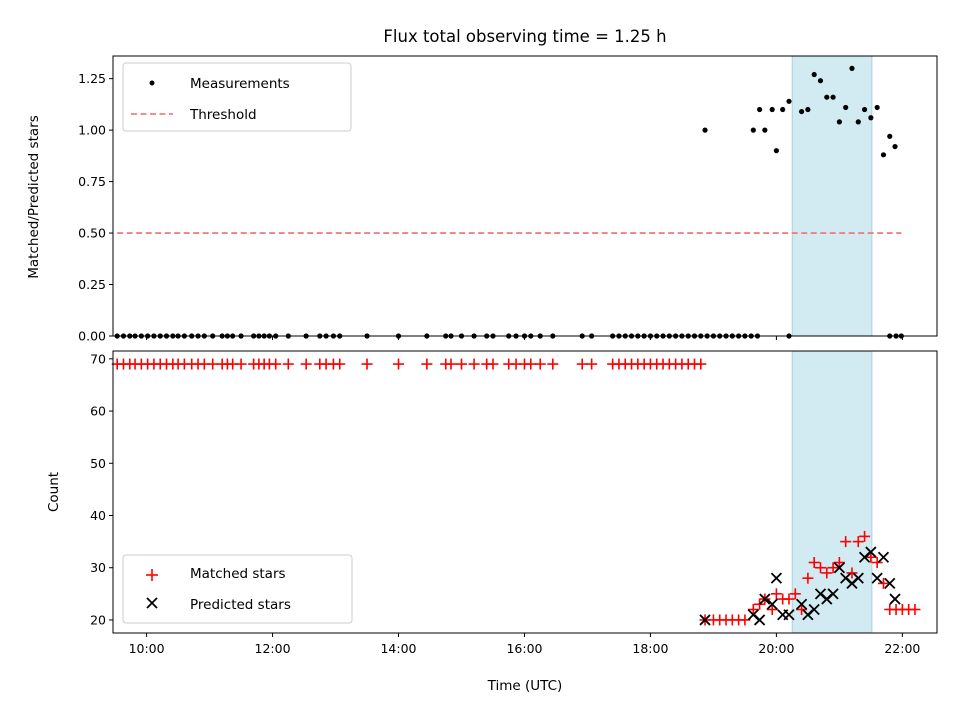 This screenshot has width=960, height=720. Describe the element at coordinates (98, 567) in the screenshot. I see `y-tick-label: 30` at that location.